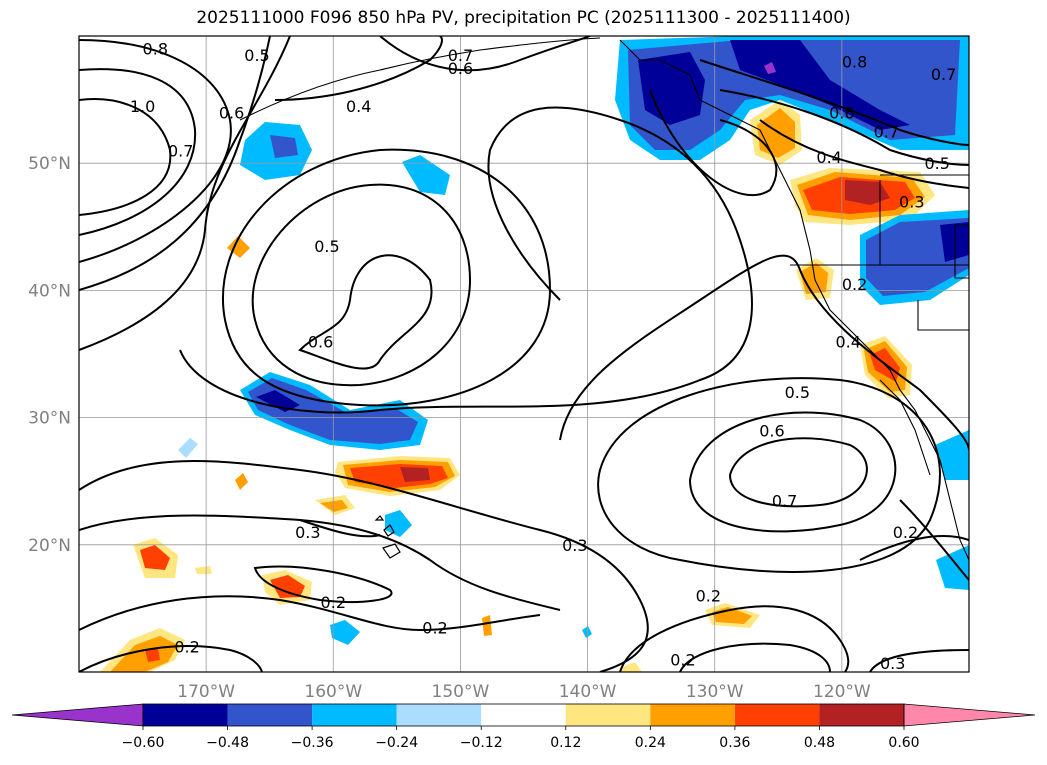 This screenshot has width=1047, height=765. I want to click on state-borders, so click(879, 252).